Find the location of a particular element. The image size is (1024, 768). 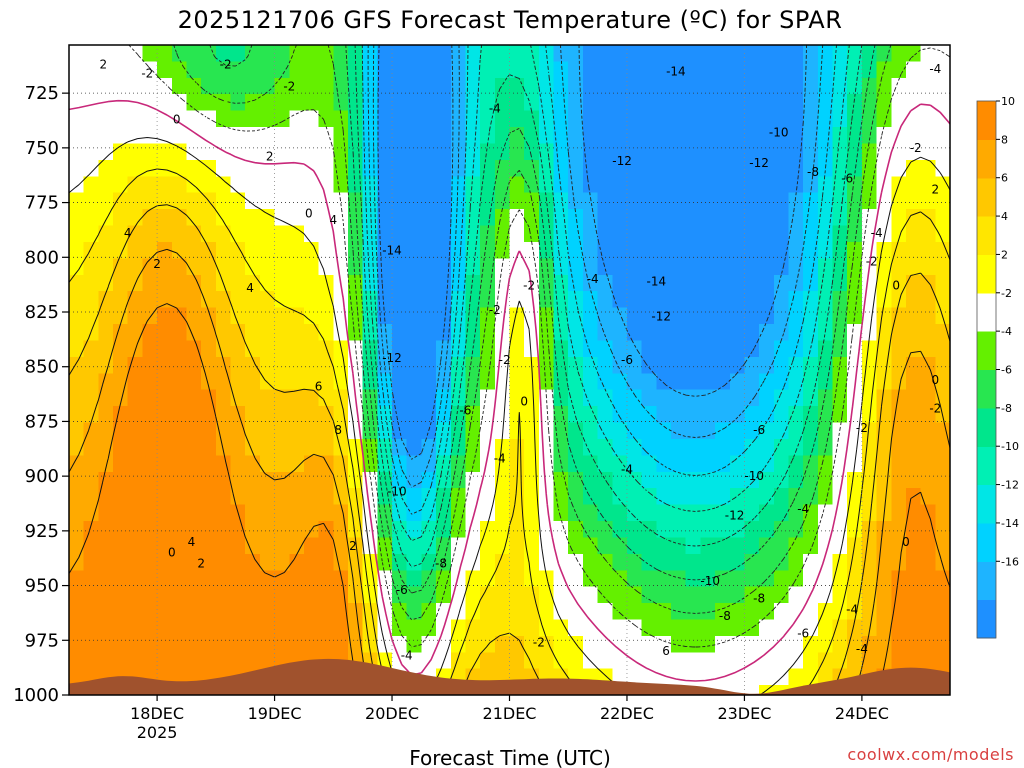

contour-label: -4 is located at coordinates (627, 470).